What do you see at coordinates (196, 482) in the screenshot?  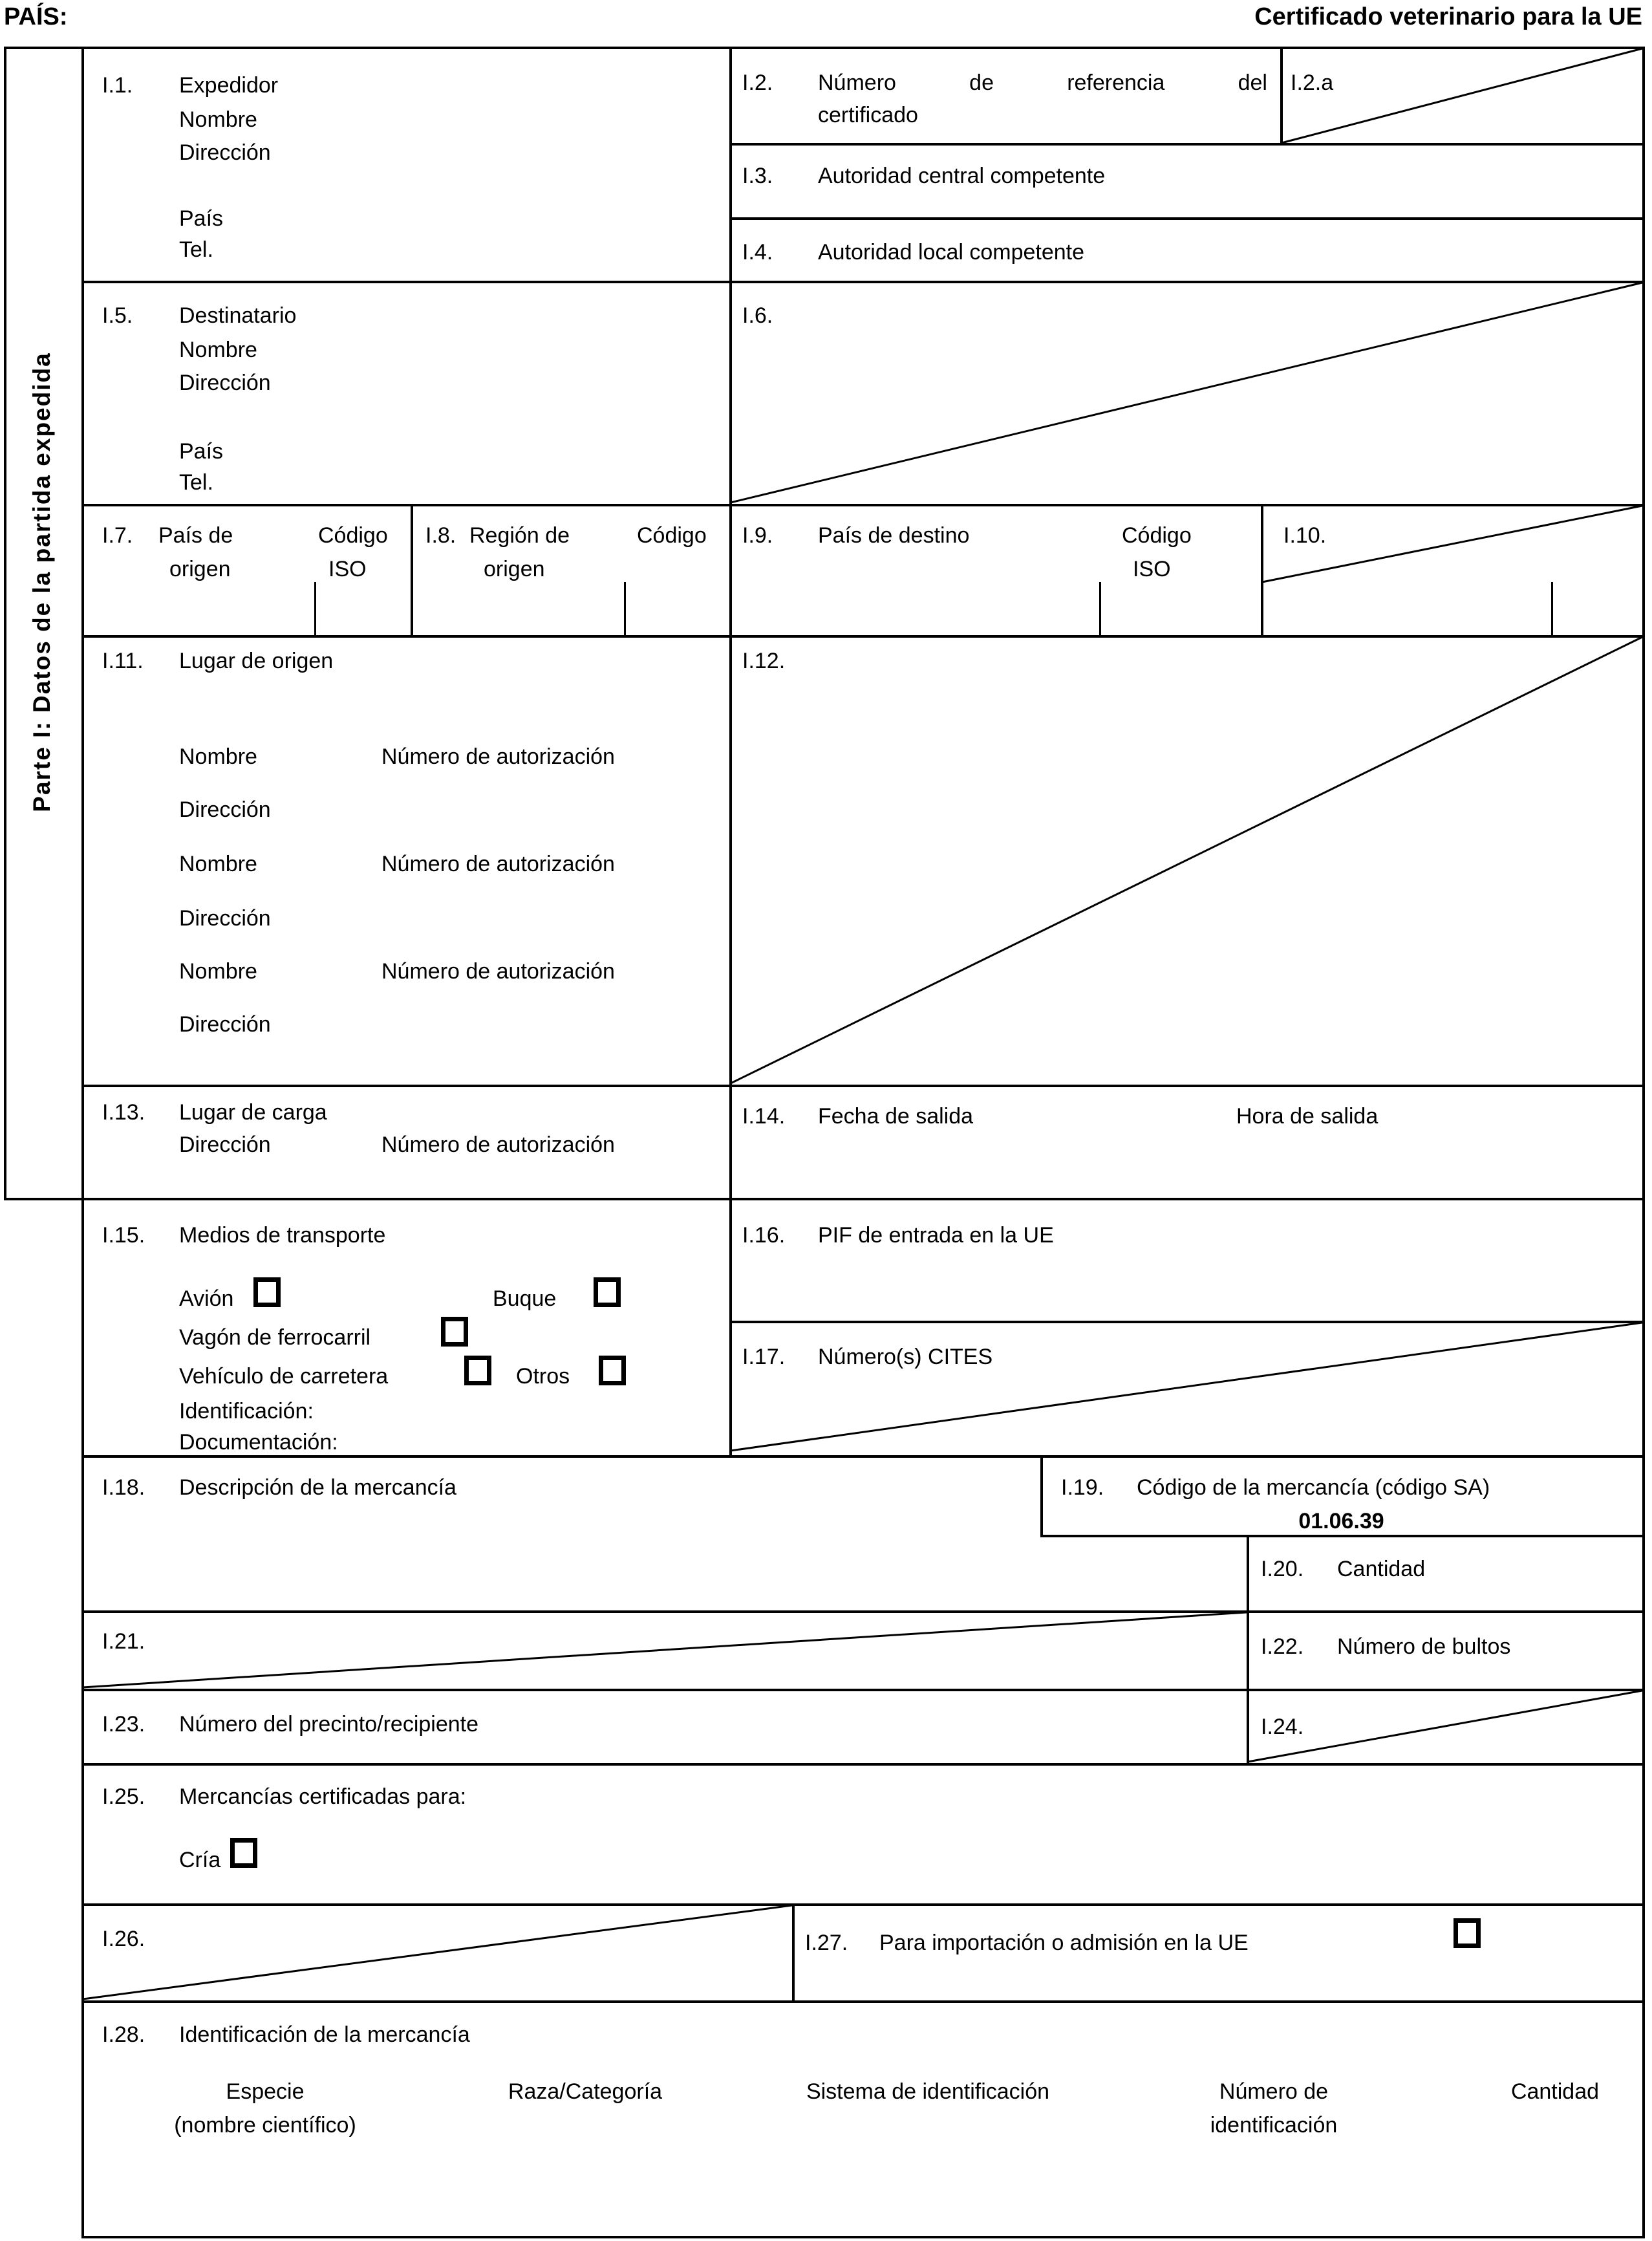 I see `i5-label-tel: Tel.` at bounding box center [196, 482].